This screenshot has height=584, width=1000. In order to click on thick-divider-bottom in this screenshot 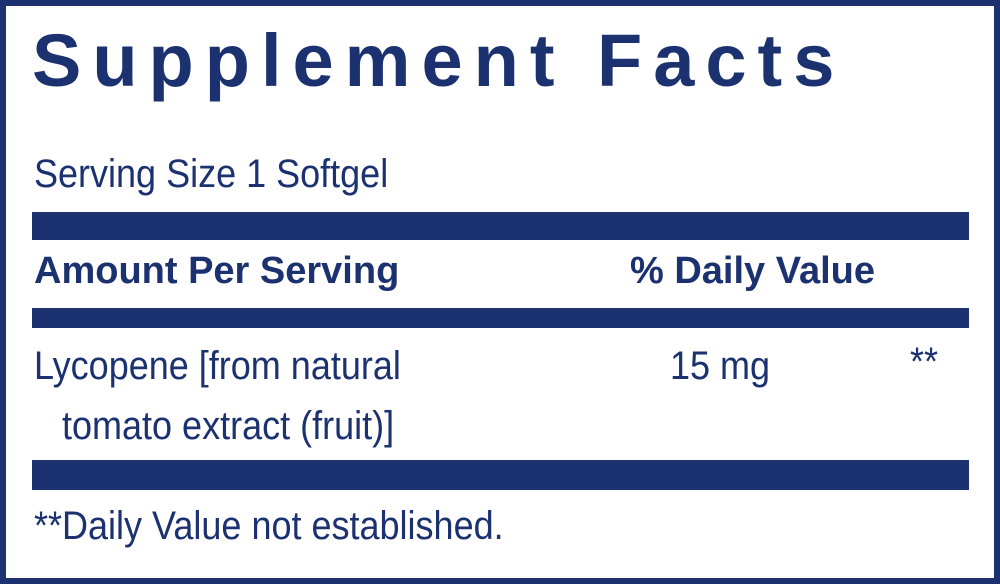, I will do `click(500, 475)`.